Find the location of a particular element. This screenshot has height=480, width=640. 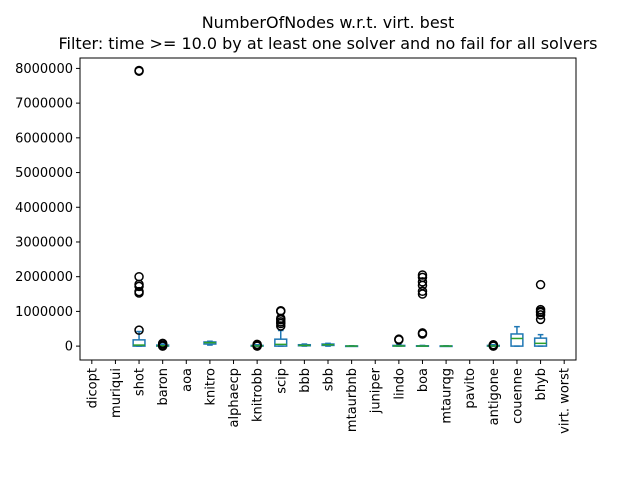

x-tick-label: couenne is located at coordinates (517, 396).